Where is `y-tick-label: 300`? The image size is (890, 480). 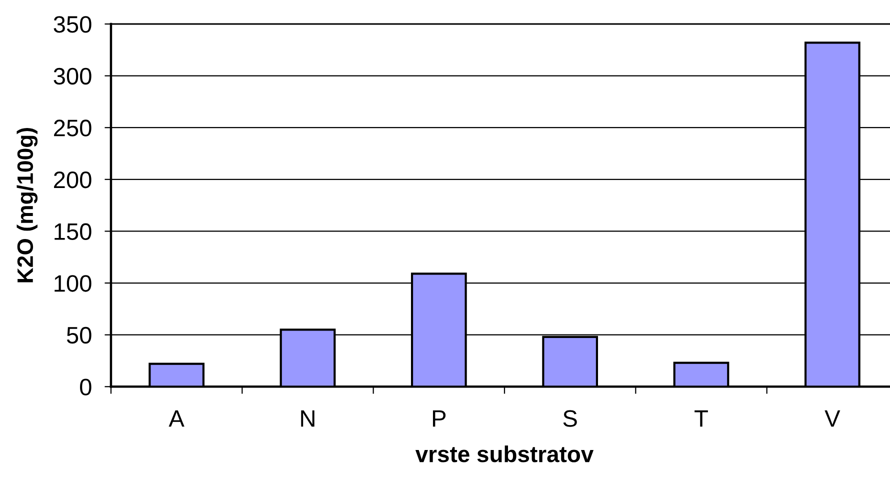
y-tick-label: 300 is located at coordinates (73, 76).